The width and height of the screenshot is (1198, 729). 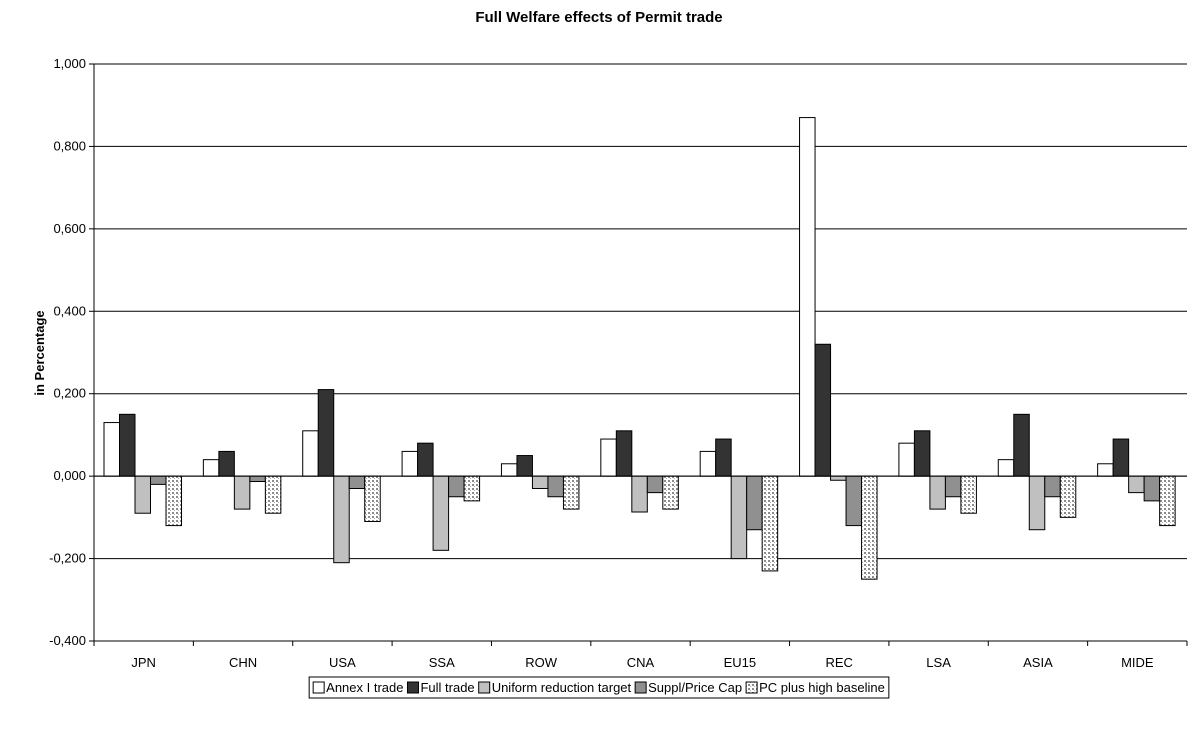 I want to click on legend-label: Suppl/Price Cap, so click(x=695, y=687).